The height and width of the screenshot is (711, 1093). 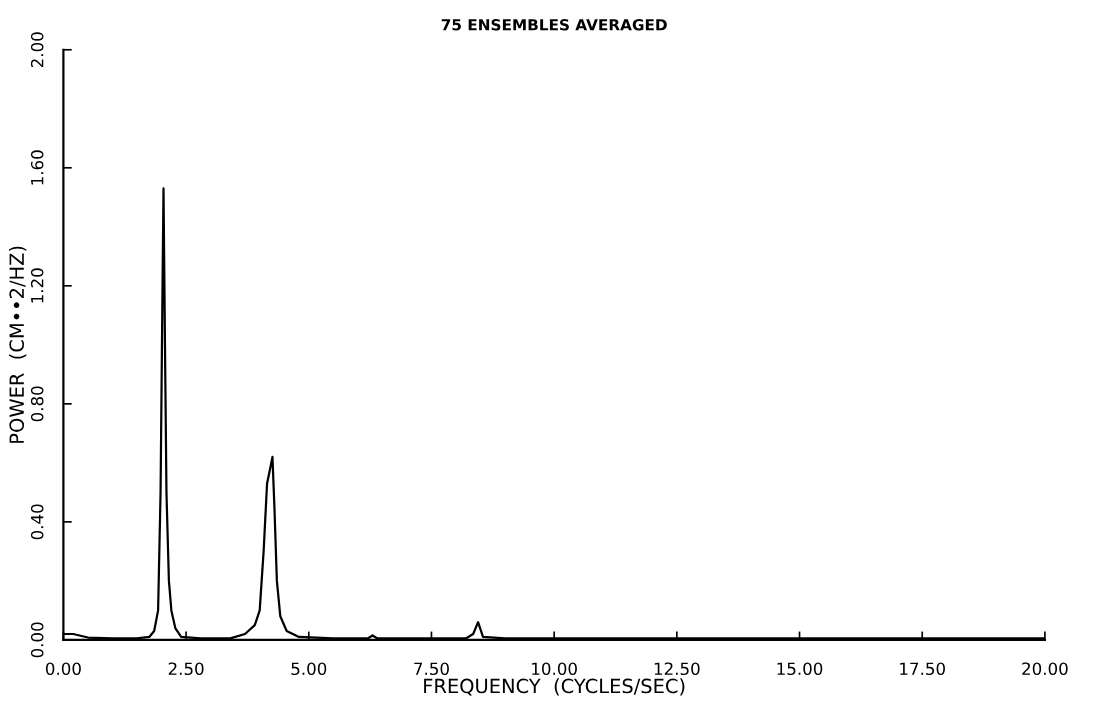 I want to click on y-tick-label: 1.60, so click(x=37, y=167).